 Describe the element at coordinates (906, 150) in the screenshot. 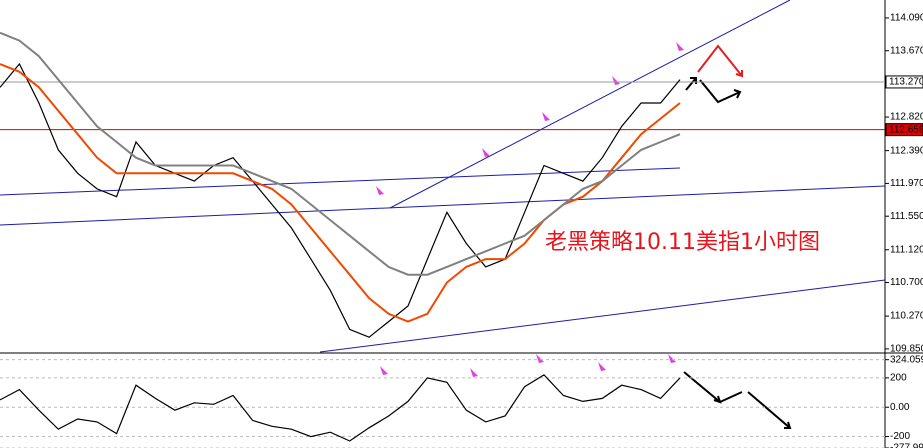

I see `y-tick-label: 112.390` at that location.